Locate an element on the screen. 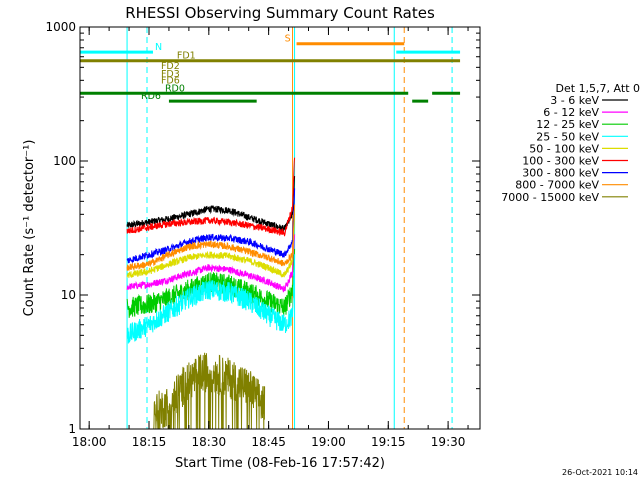 The height and width of the screenshot is (480, 640). legend-label-12-25-kev: 12 - 25 keV is located at coordinates (567, 124).